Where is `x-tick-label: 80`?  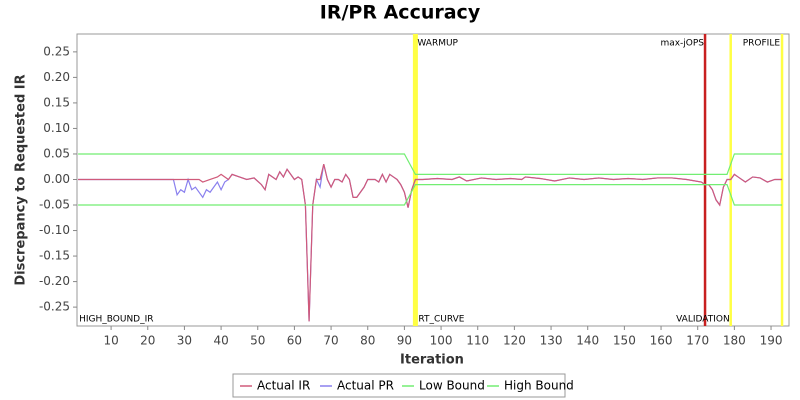 x-tick-label: 80 is located at coordinates (367, 341).